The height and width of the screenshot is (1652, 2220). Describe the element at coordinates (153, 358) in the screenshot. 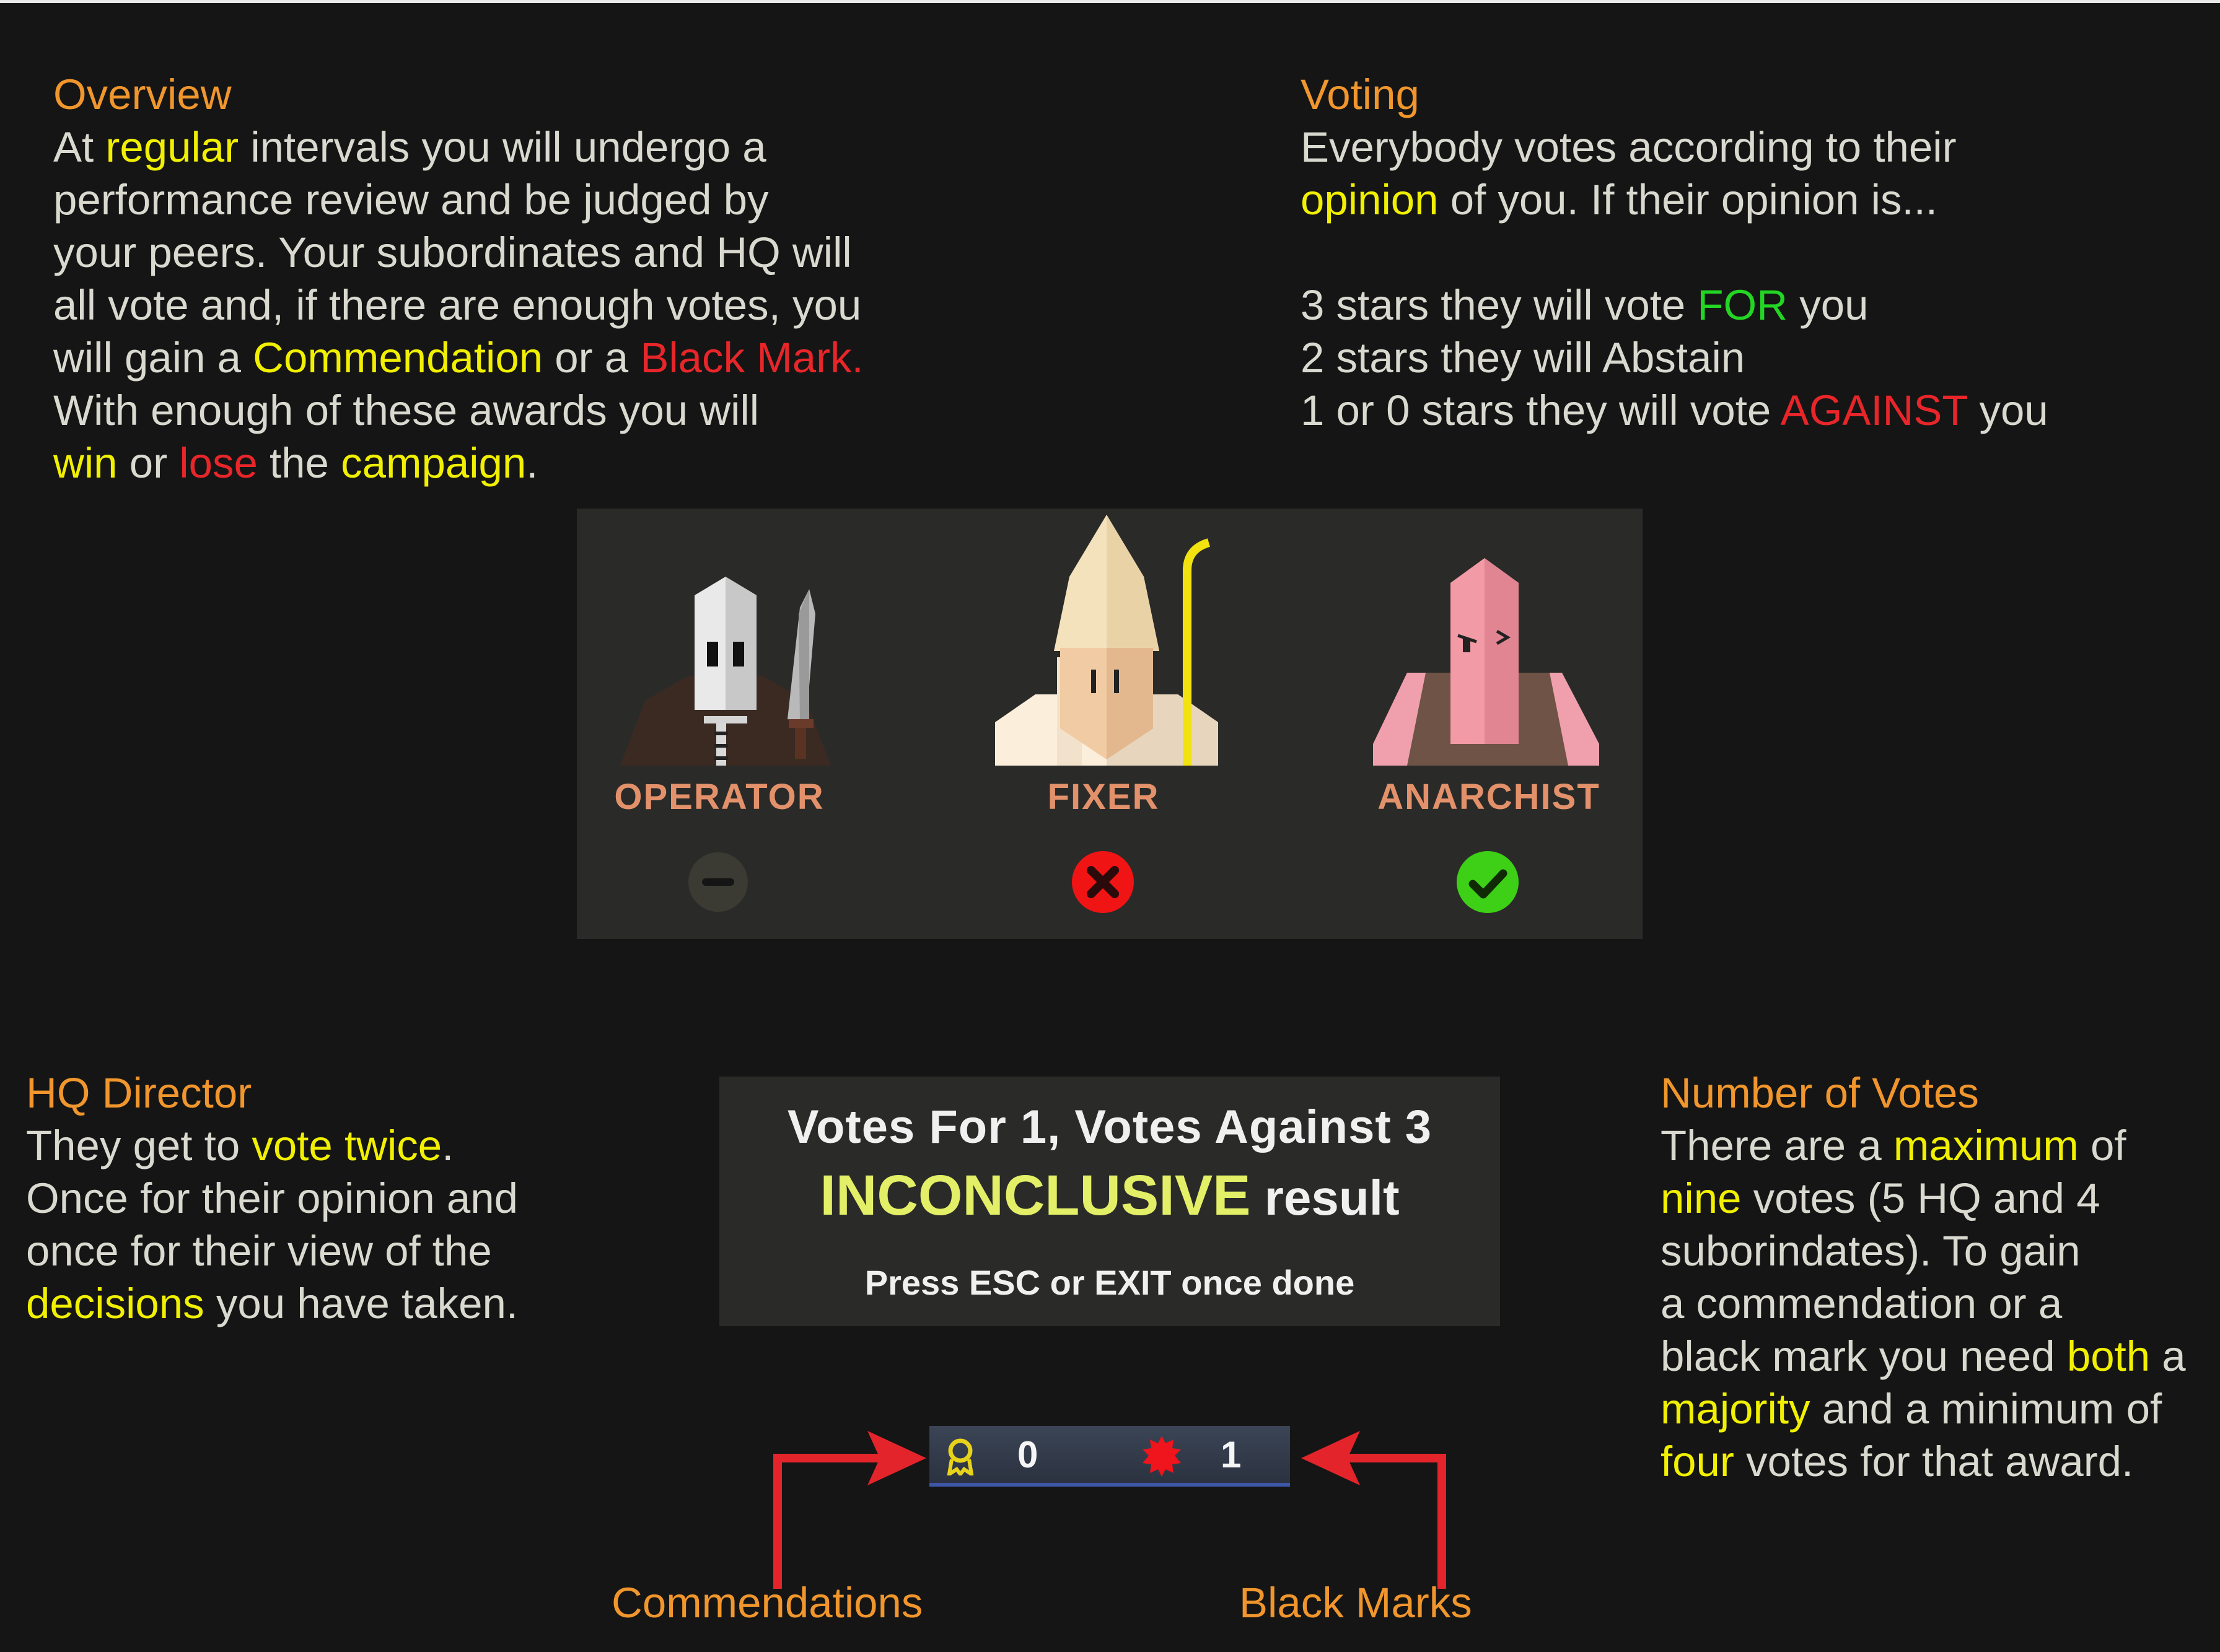

I see `body-text-span: will gain a` at that location.